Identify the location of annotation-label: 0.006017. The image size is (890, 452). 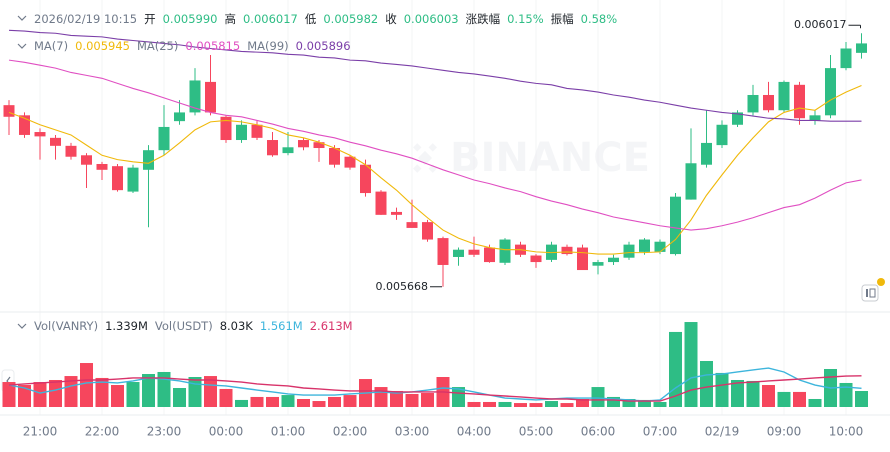
(820, 24).